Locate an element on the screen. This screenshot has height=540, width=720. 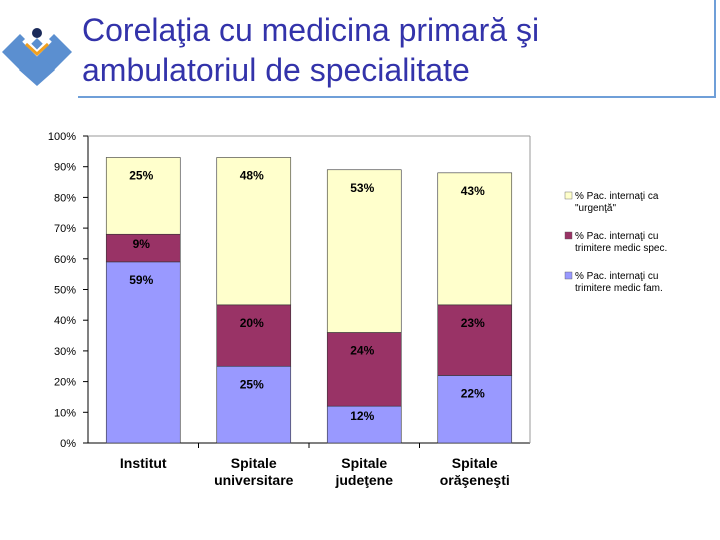
data-label: 53% is located at coordinates (362, 188).